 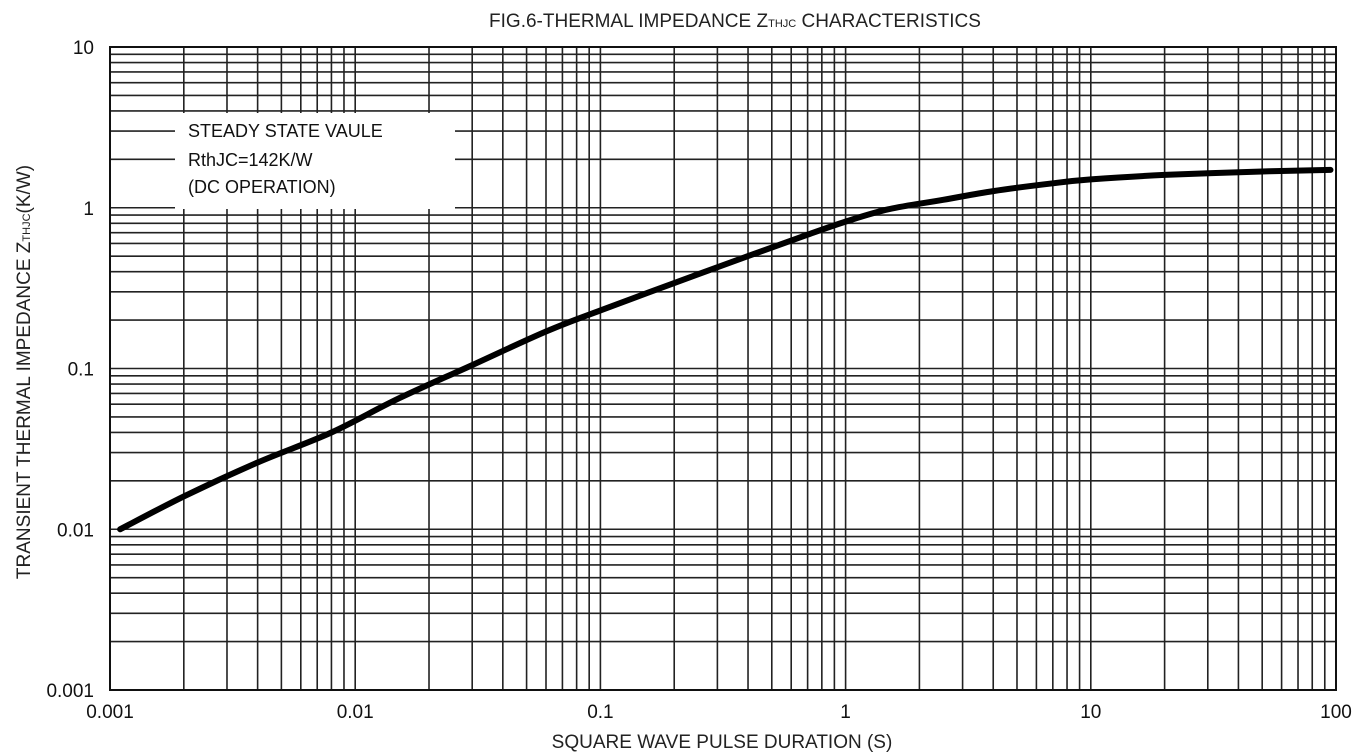 What do you see at coordinates (845, 712) in the screenshot?
I see `x-tick-label: 1` at bounding box center [845, 712].